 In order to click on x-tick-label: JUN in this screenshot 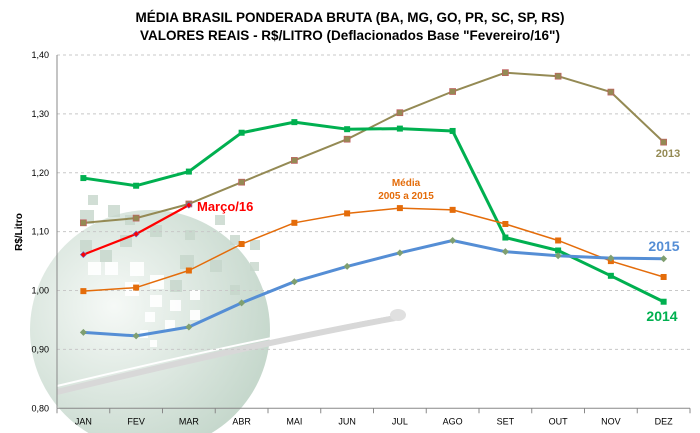, I will do `click(347, 421)`.